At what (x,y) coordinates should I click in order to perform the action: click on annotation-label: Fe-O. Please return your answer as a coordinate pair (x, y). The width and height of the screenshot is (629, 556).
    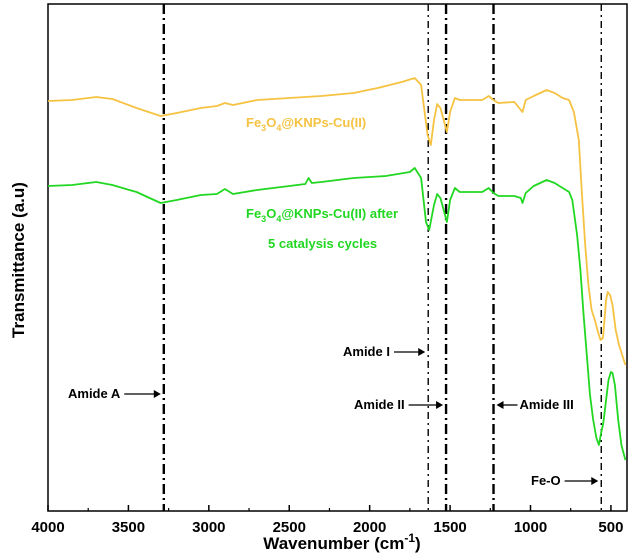
    Looking at the image, I should click on (546, 480).